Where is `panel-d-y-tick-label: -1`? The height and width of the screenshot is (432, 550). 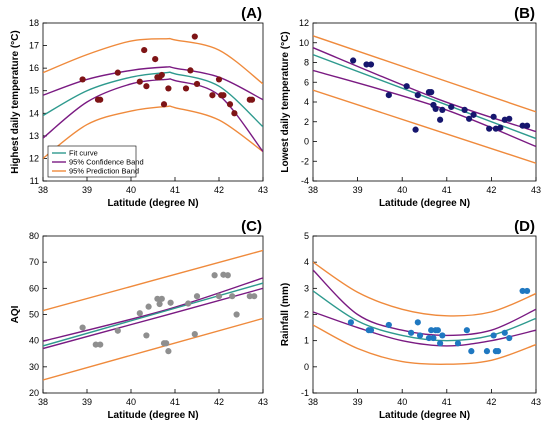
panel-d-y-tick-label: -1 is located at coordinates (305, 393).